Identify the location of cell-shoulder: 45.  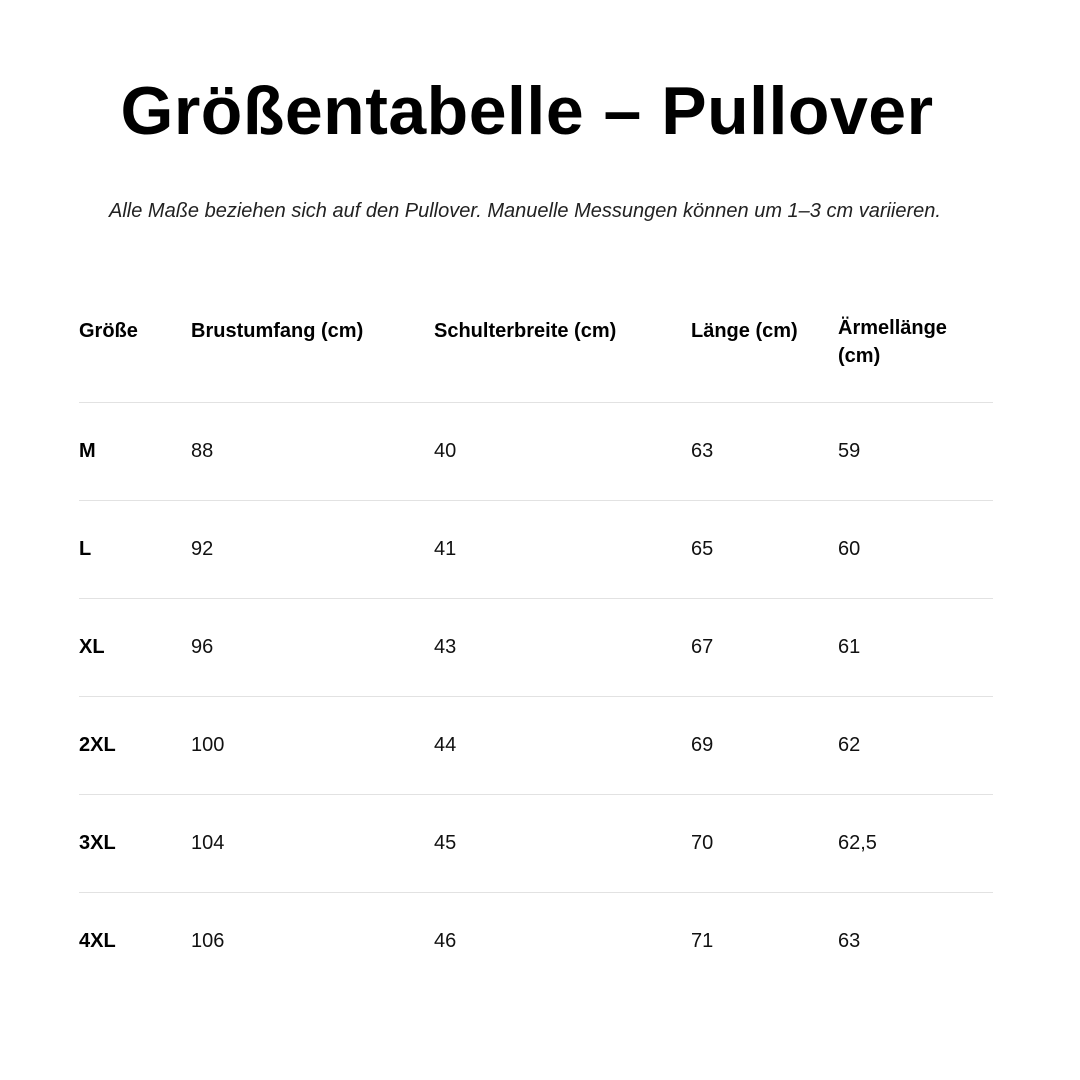
(562, 843).